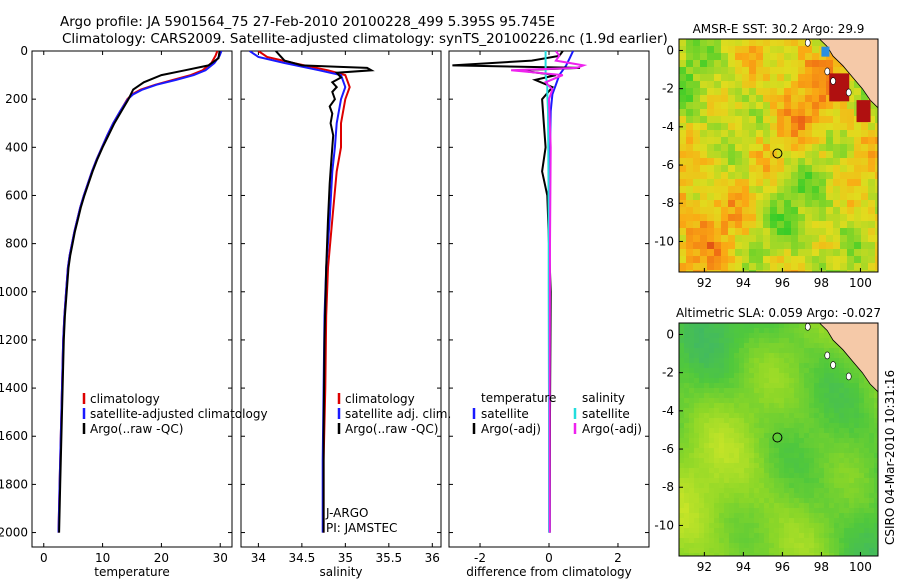  I want to click on sst_map-warm-patch, so click(863, 111).